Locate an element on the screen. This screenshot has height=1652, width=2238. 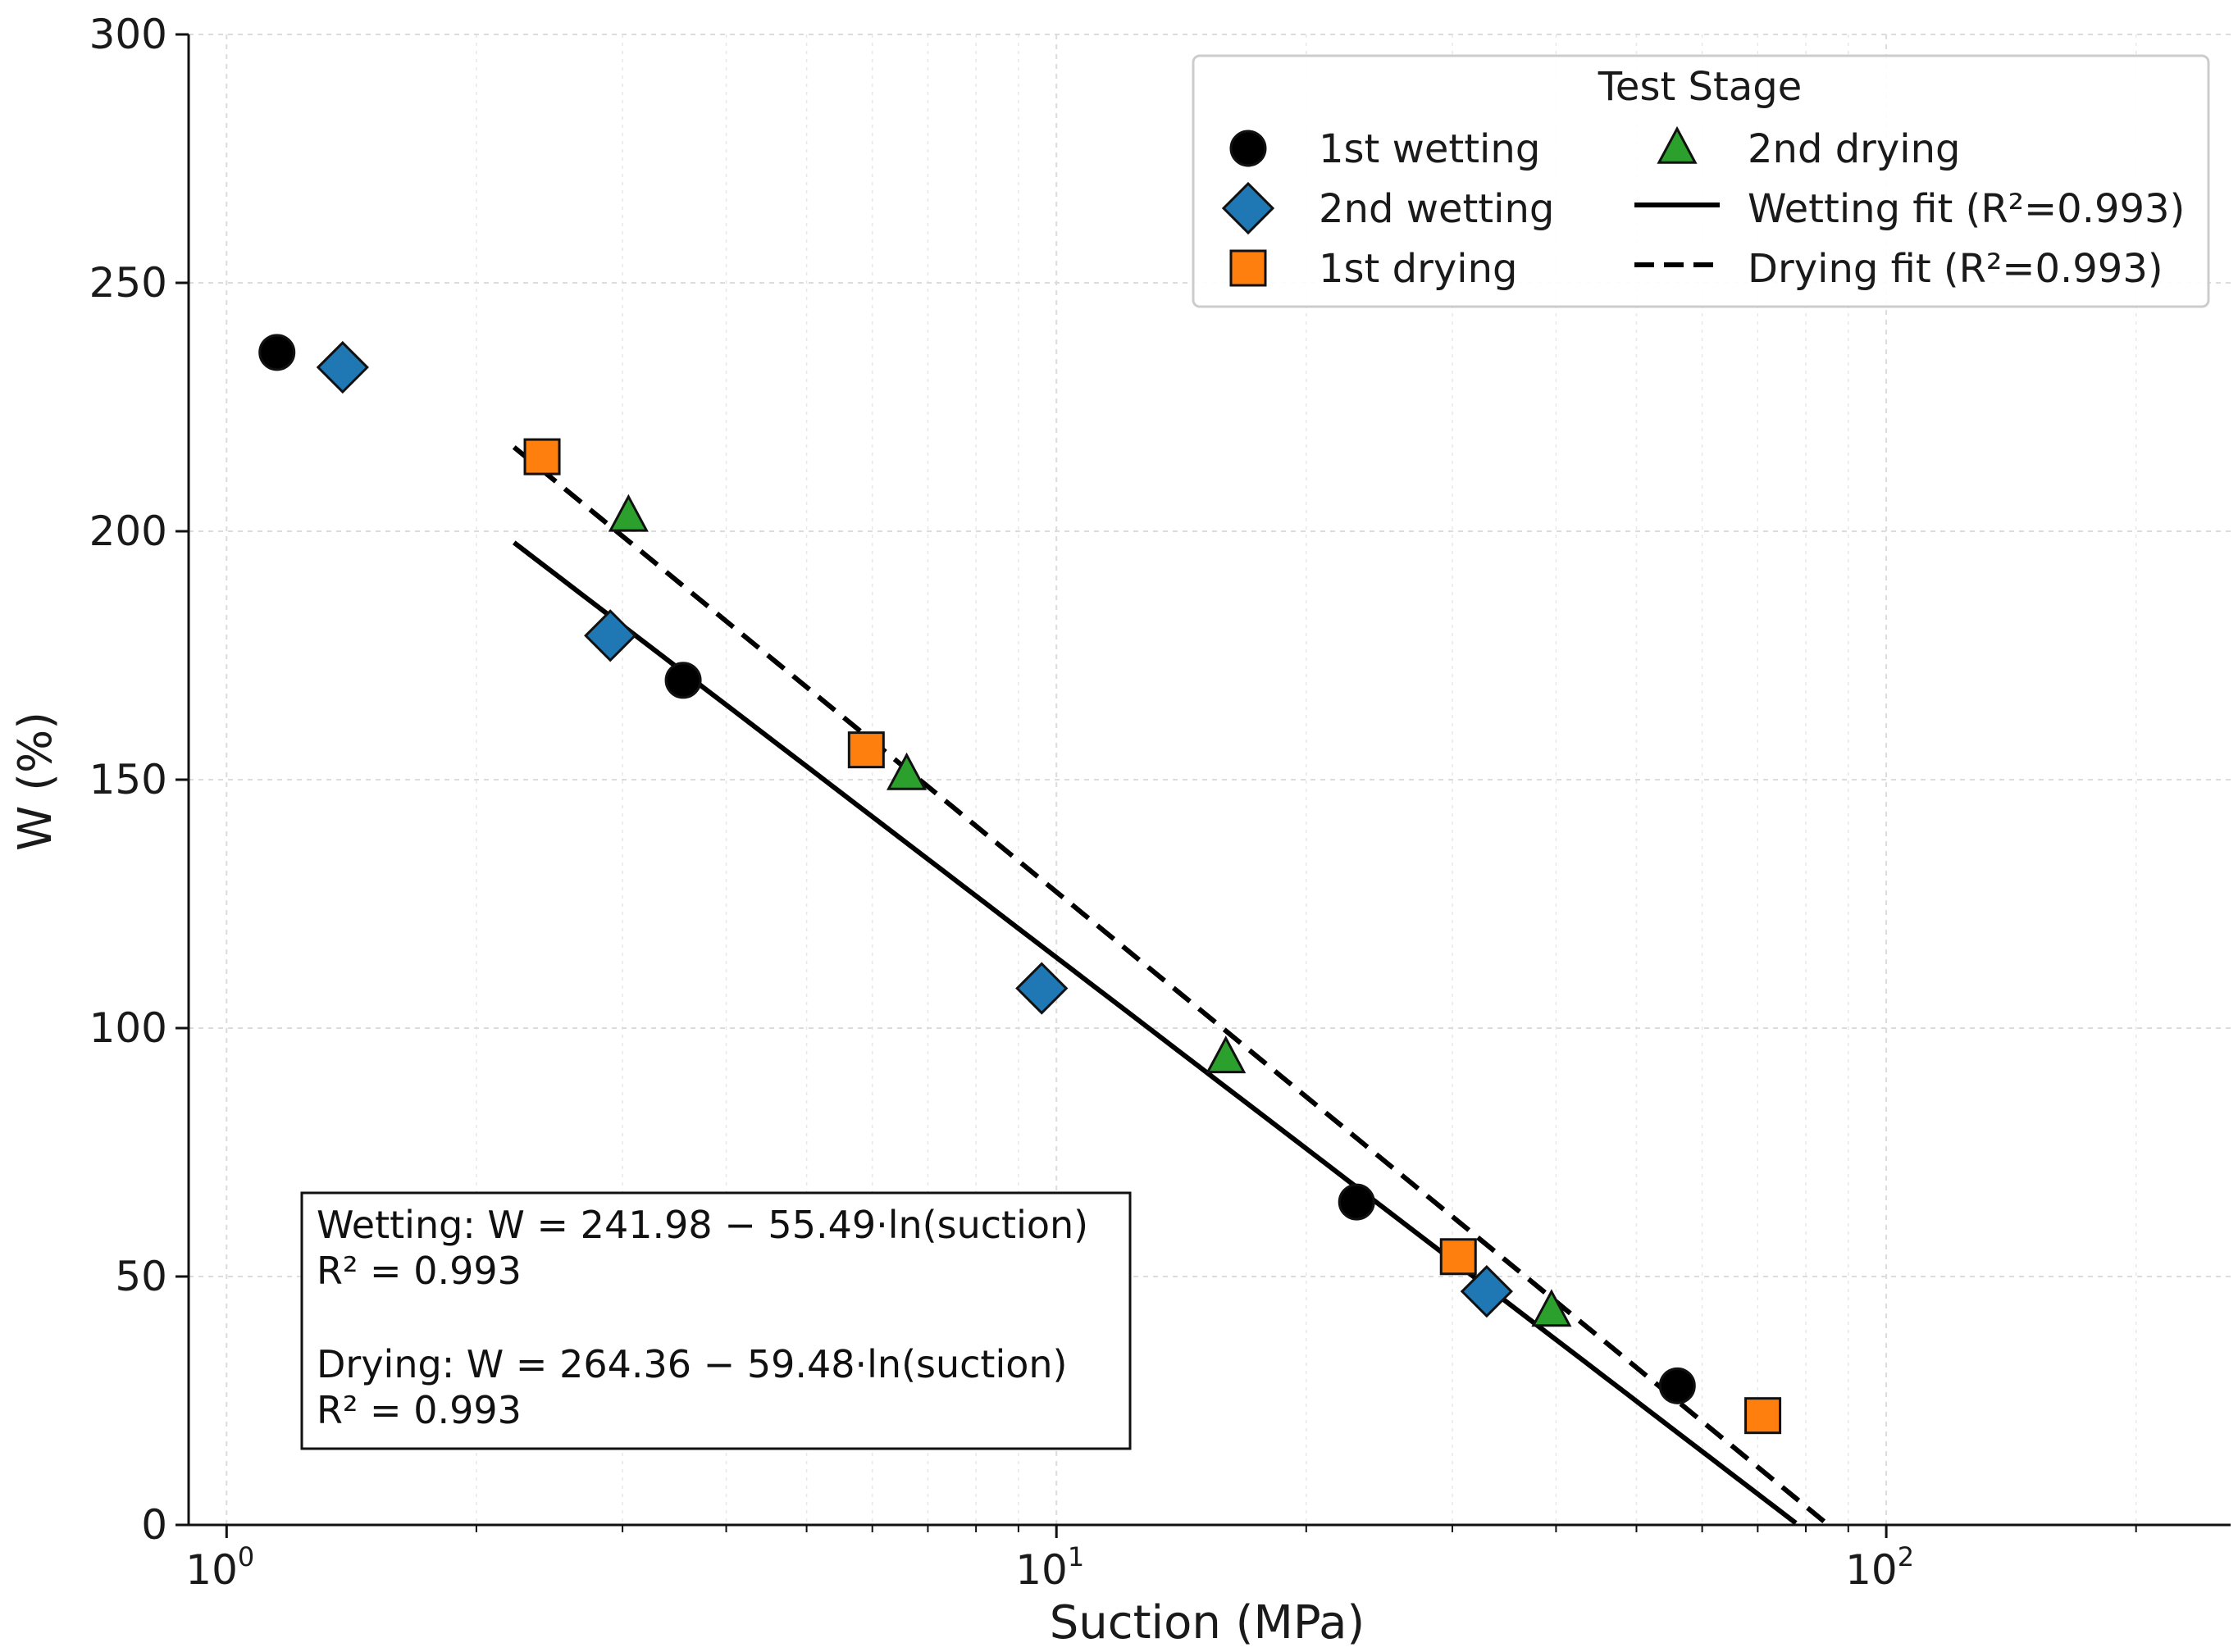
y-tick-label: 150 is located at coordinates (128, 779).